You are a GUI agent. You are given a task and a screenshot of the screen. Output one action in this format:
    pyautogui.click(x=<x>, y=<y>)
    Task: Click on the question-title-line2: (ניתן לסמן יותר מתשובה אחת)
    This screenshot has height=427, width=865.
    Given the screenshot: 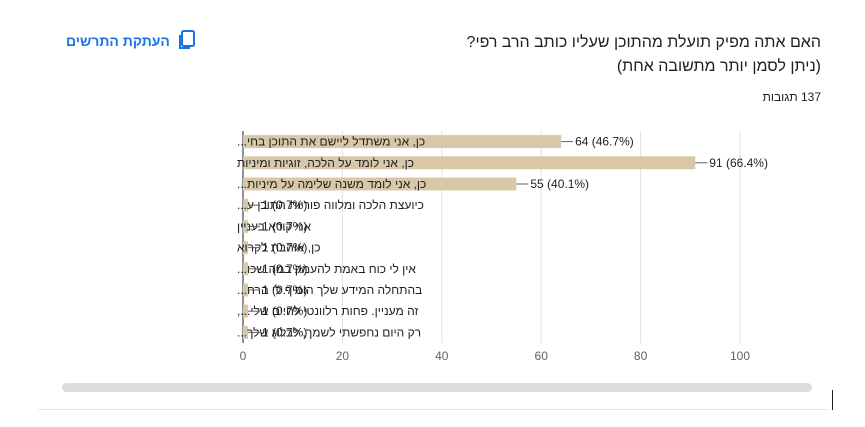 What is the action you would take?
    pyautogui.click(x=718, y=66)
    